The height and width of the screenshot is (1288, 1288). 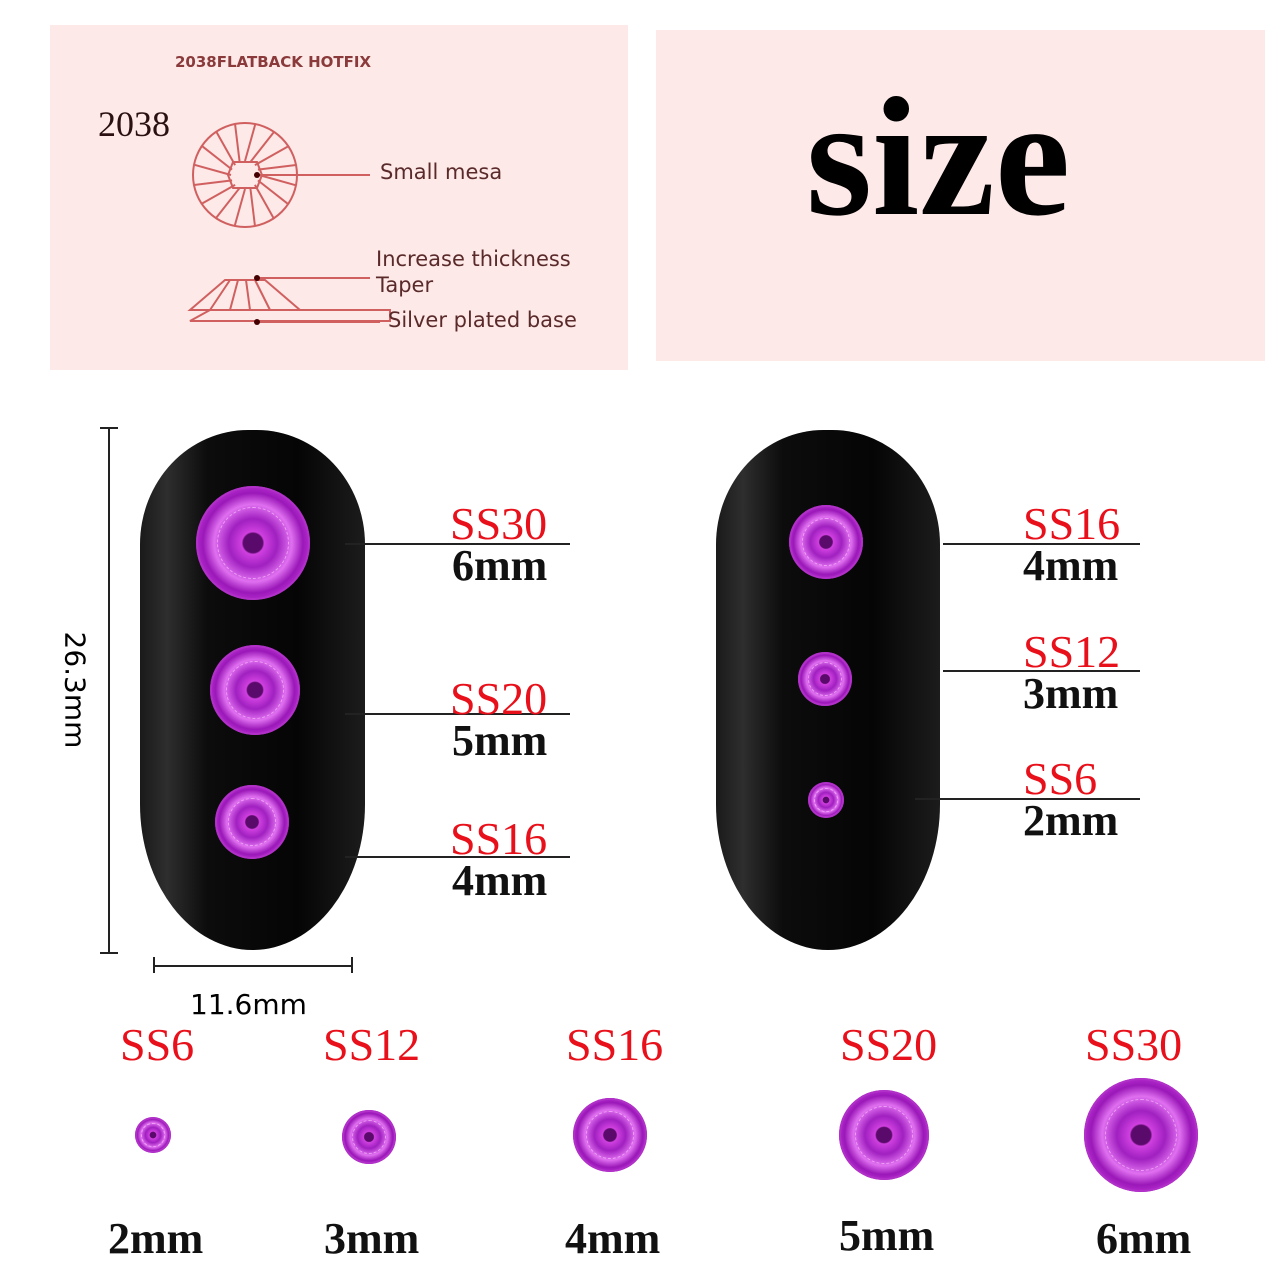 I want to click on title-panel: size, so click(x=960, y=195).